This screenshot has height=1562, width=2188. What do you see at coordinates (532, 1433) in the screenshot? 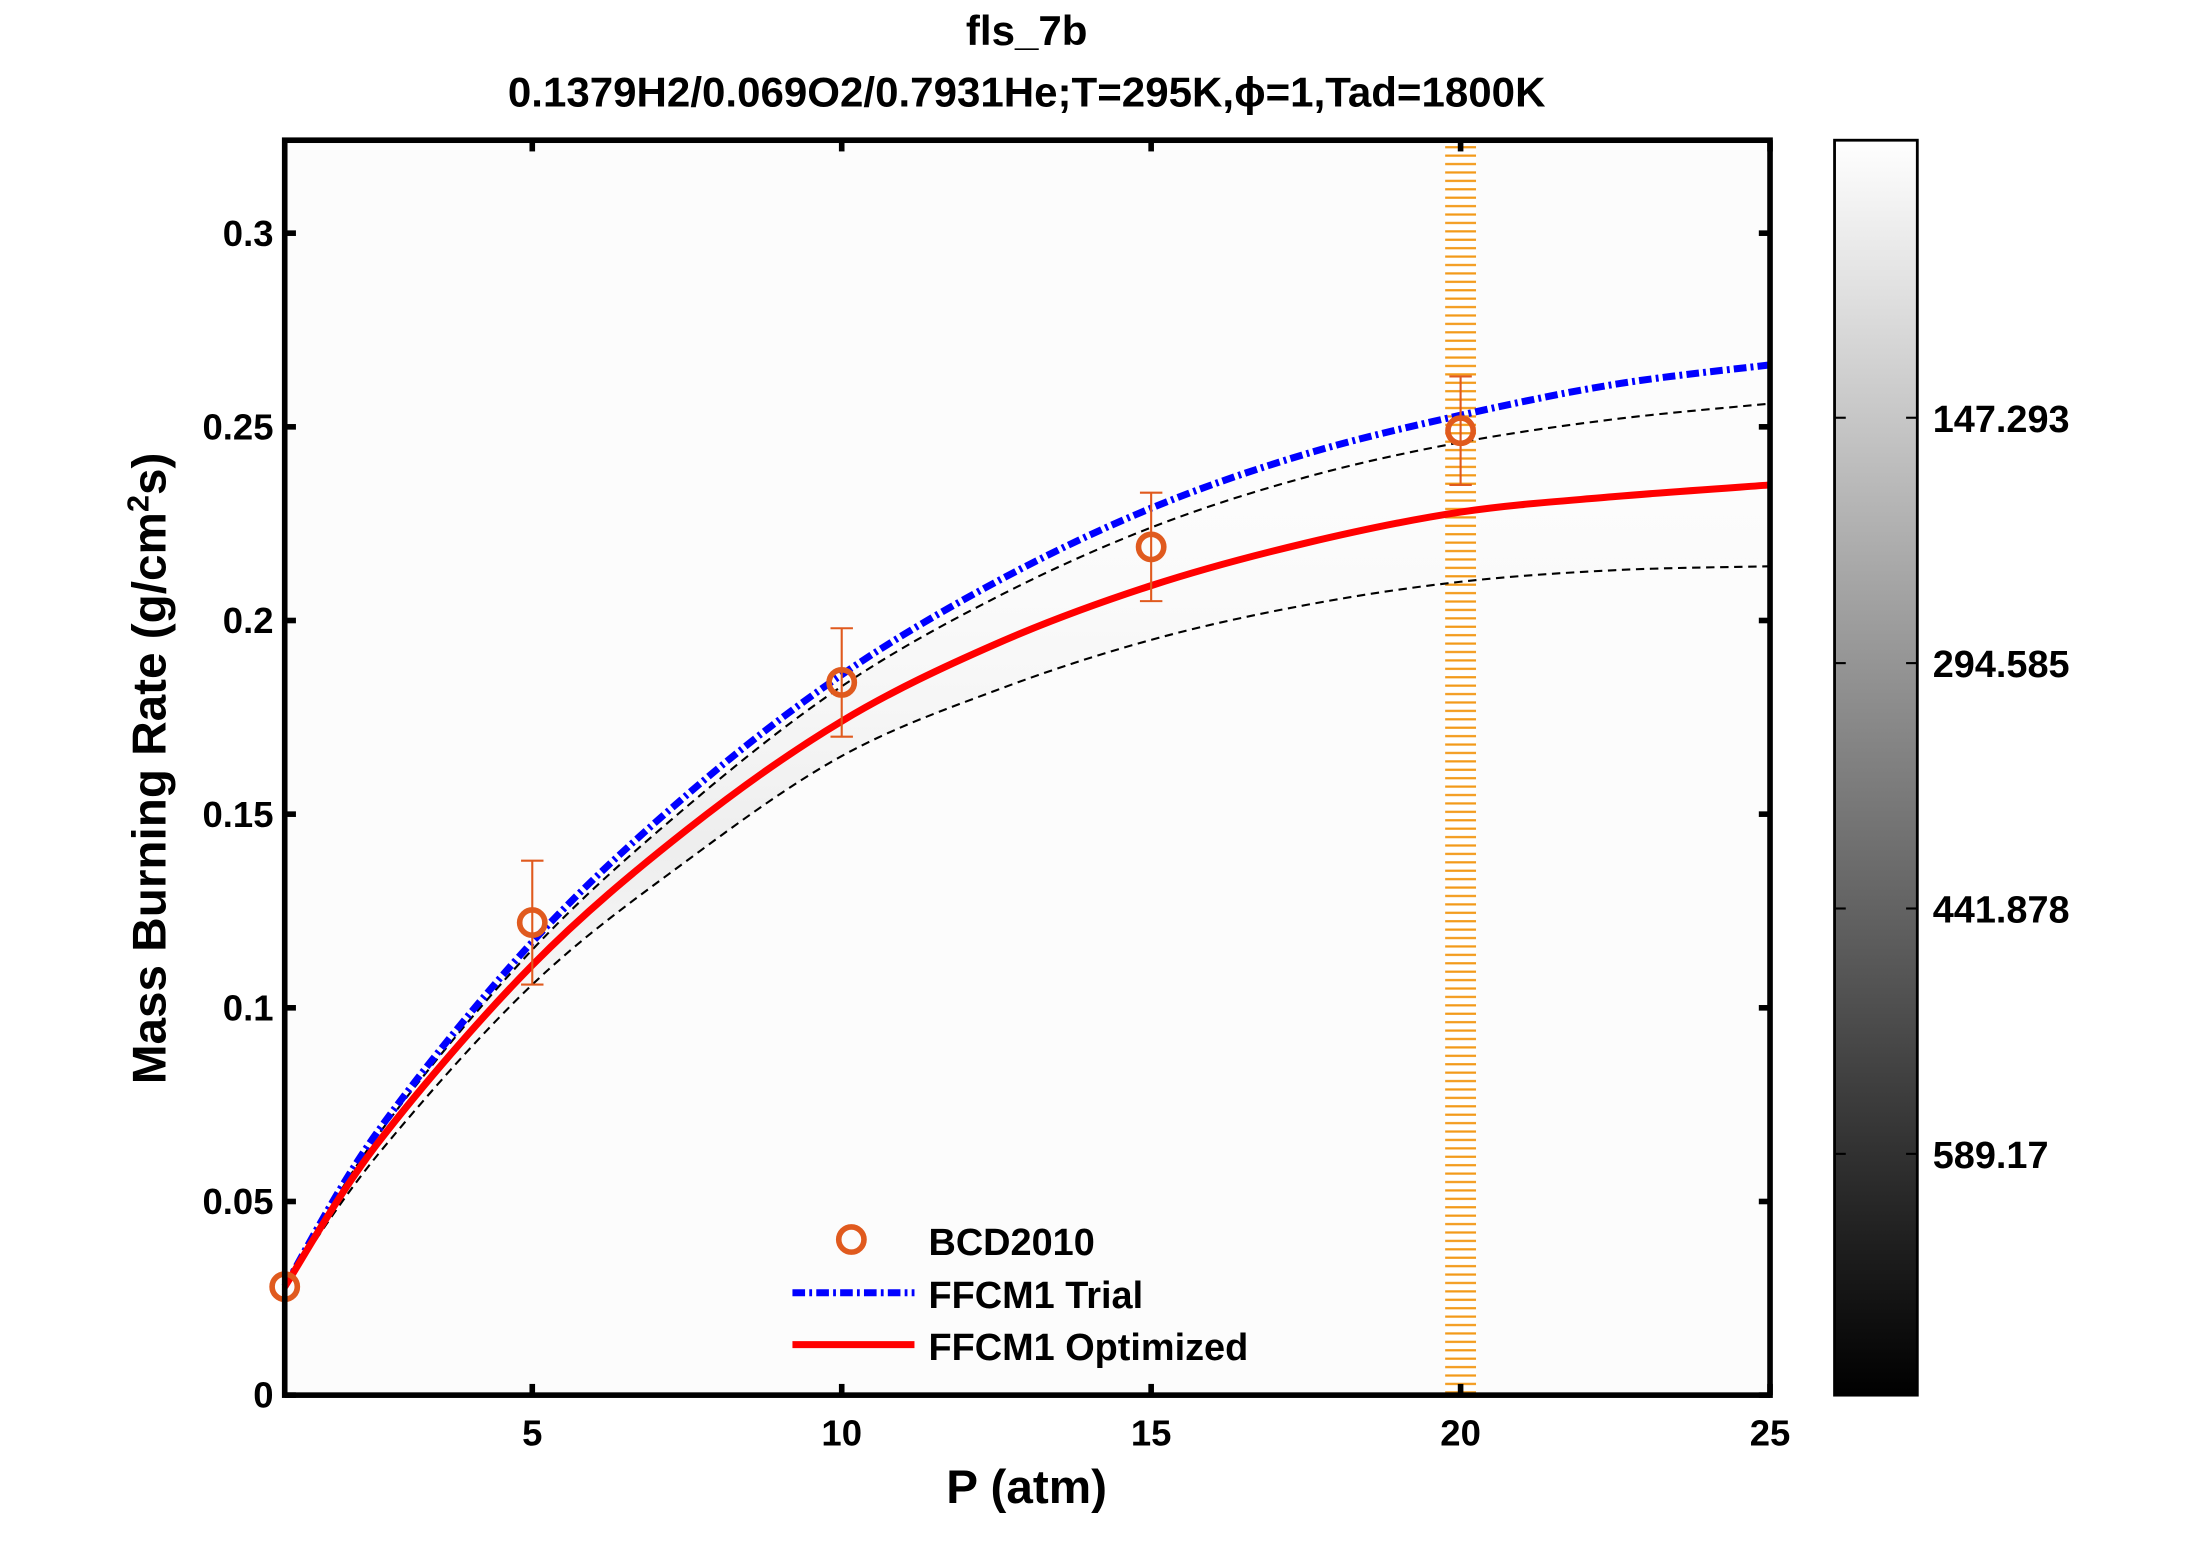
I see `x-tick-label: 5` at bounding box center [532, 1433].